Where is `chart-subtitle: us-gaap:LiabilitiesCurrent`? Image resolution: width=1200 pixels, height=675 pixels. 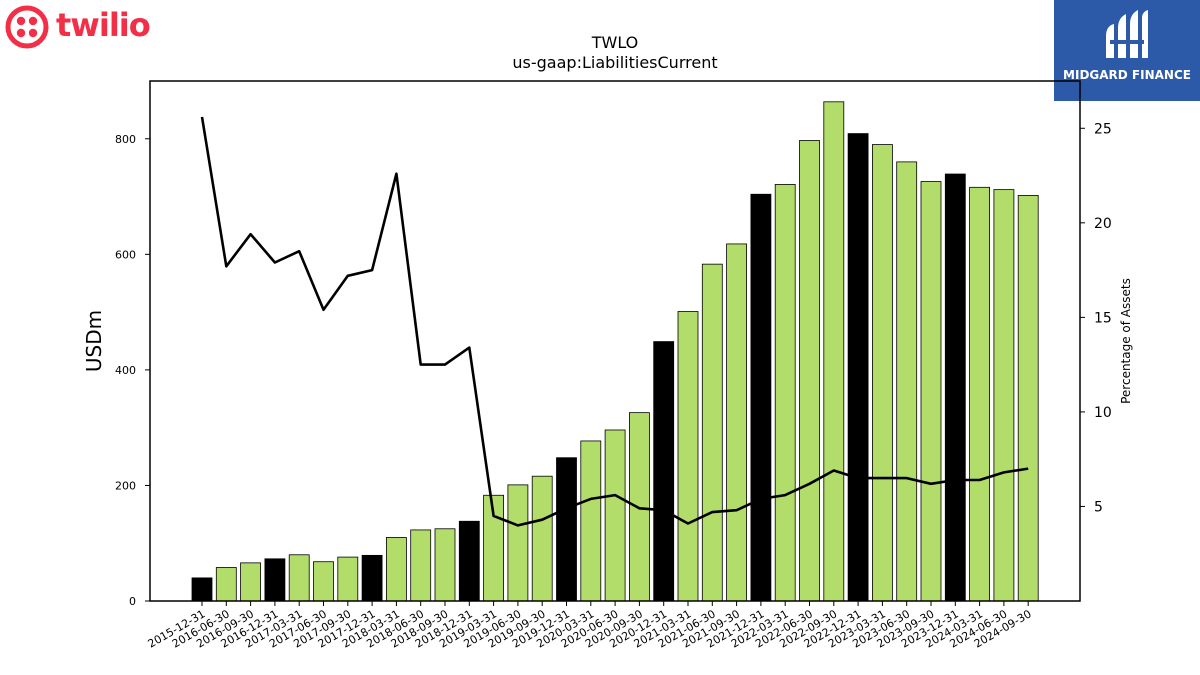 chart-subtitle: us-gaap:LiabilitiesCurrent is located at coordinates (614, 62).